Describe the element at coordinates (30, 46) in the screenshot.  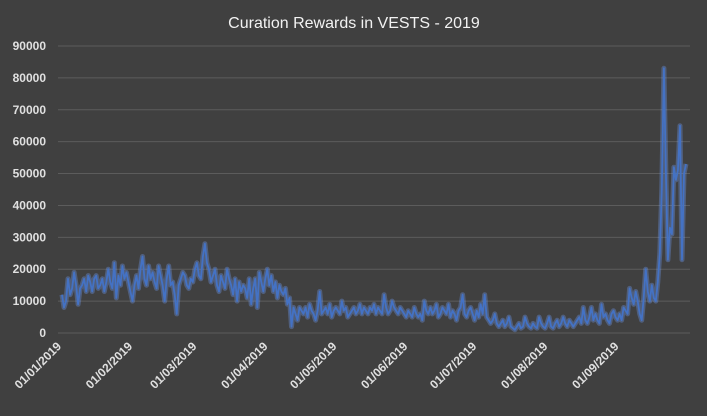
I see `y-tick-label: 90000` at that location.